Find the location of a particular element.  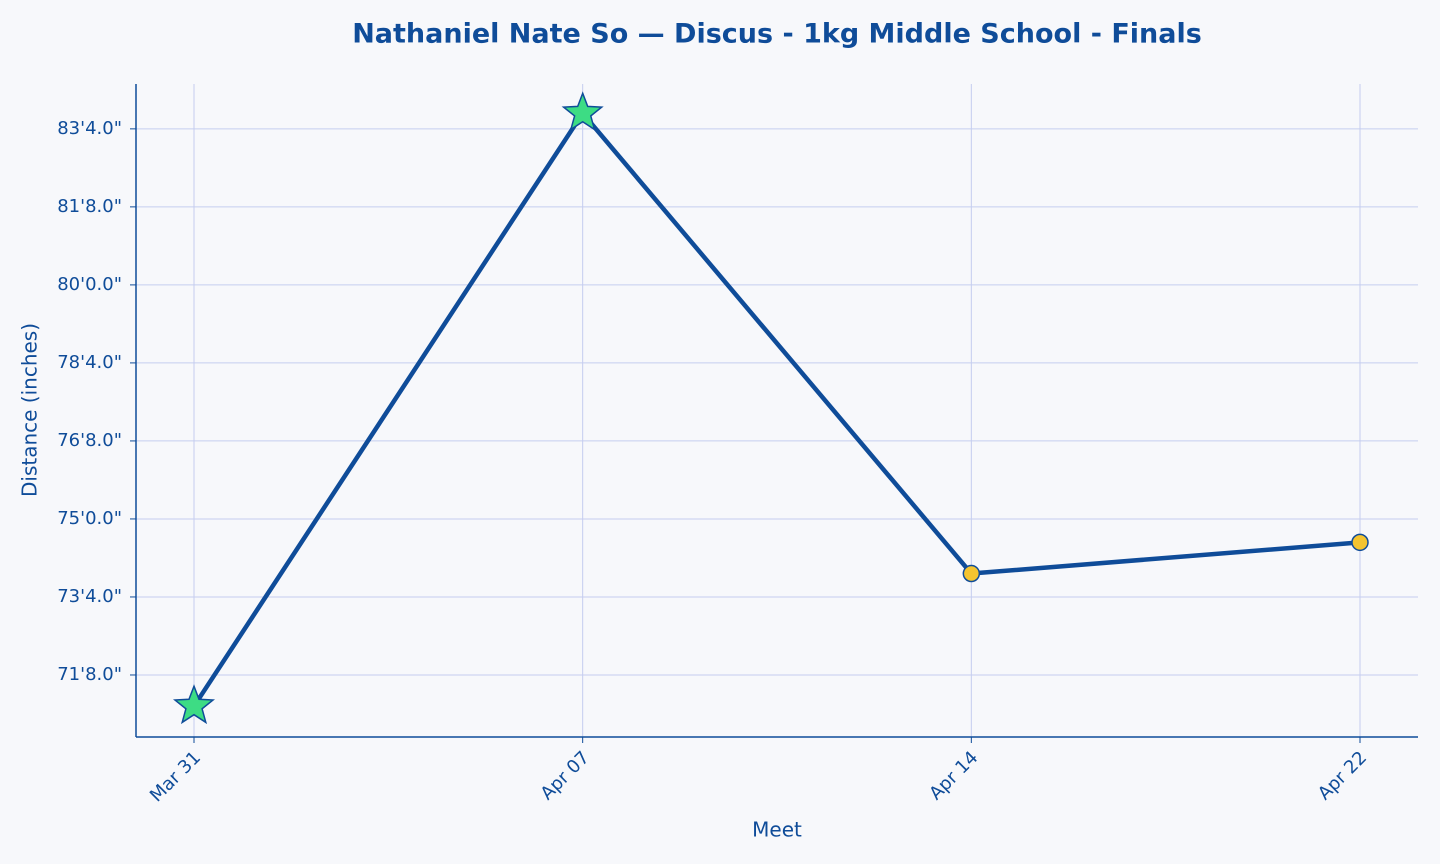

y-axis-label: Distance (inches) is located at coordinates (30, 410).